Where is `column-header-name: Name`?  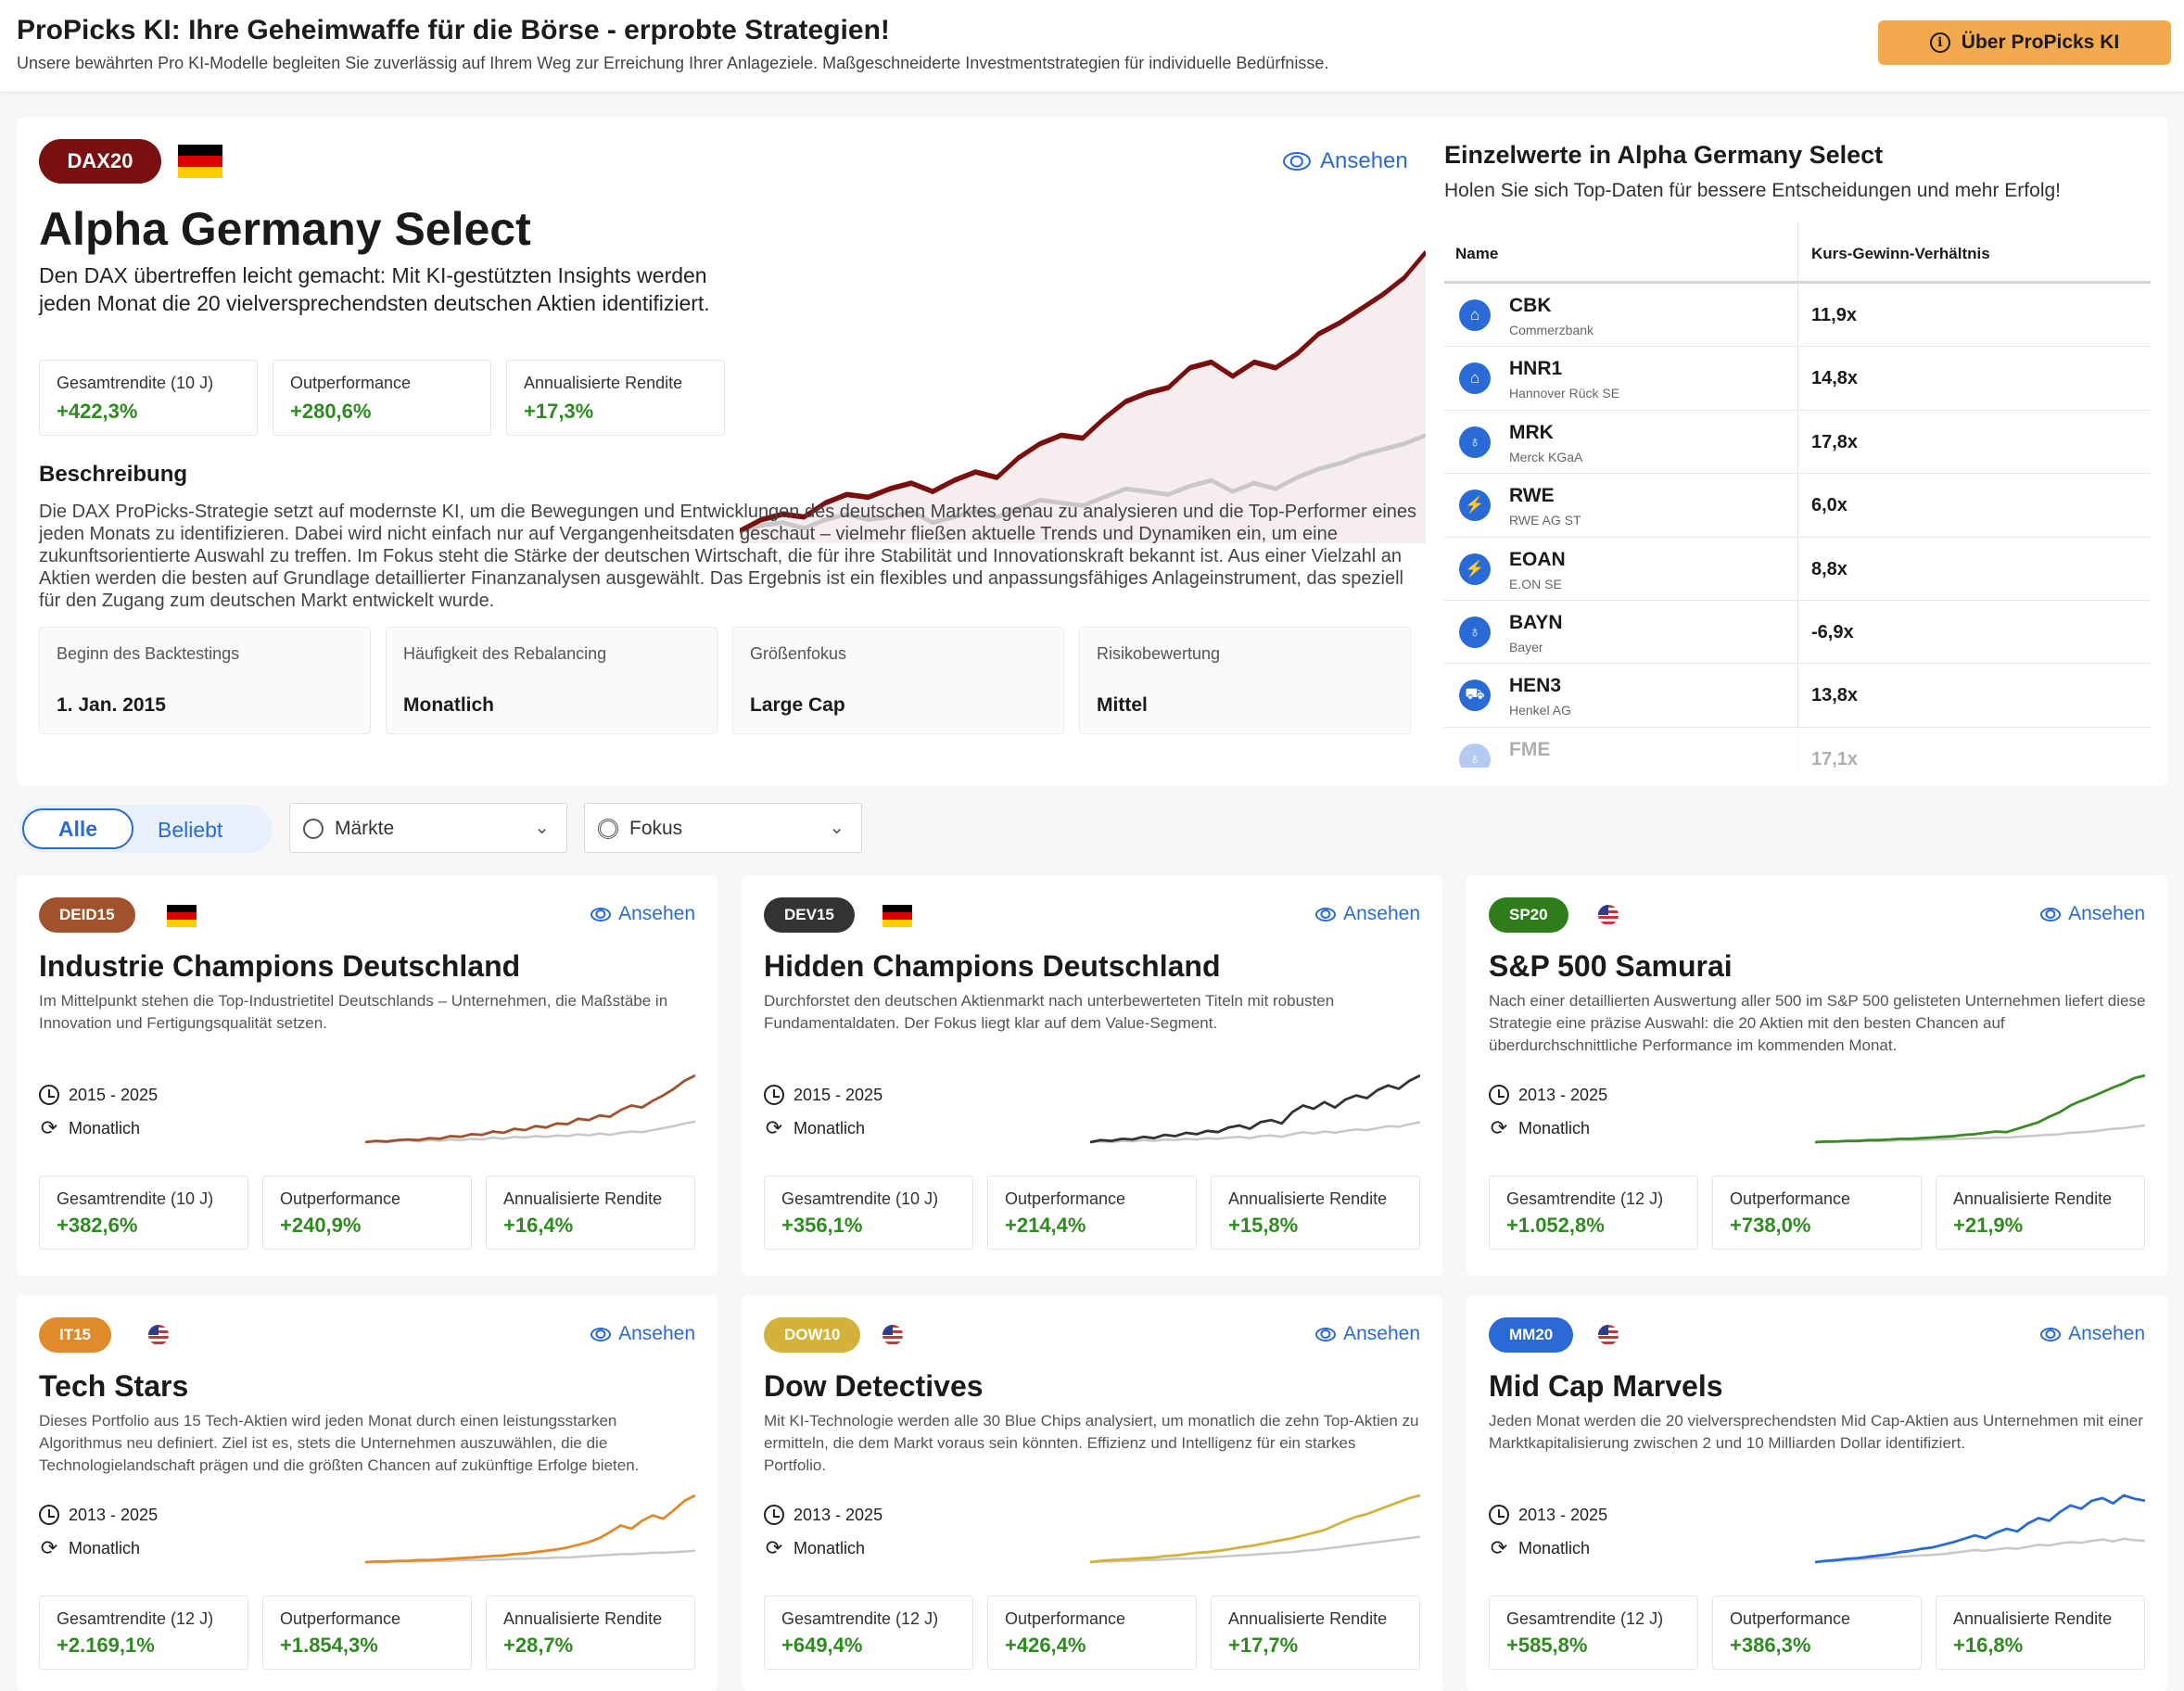 column-header-name: Name is located at coordinates (1477, 253).